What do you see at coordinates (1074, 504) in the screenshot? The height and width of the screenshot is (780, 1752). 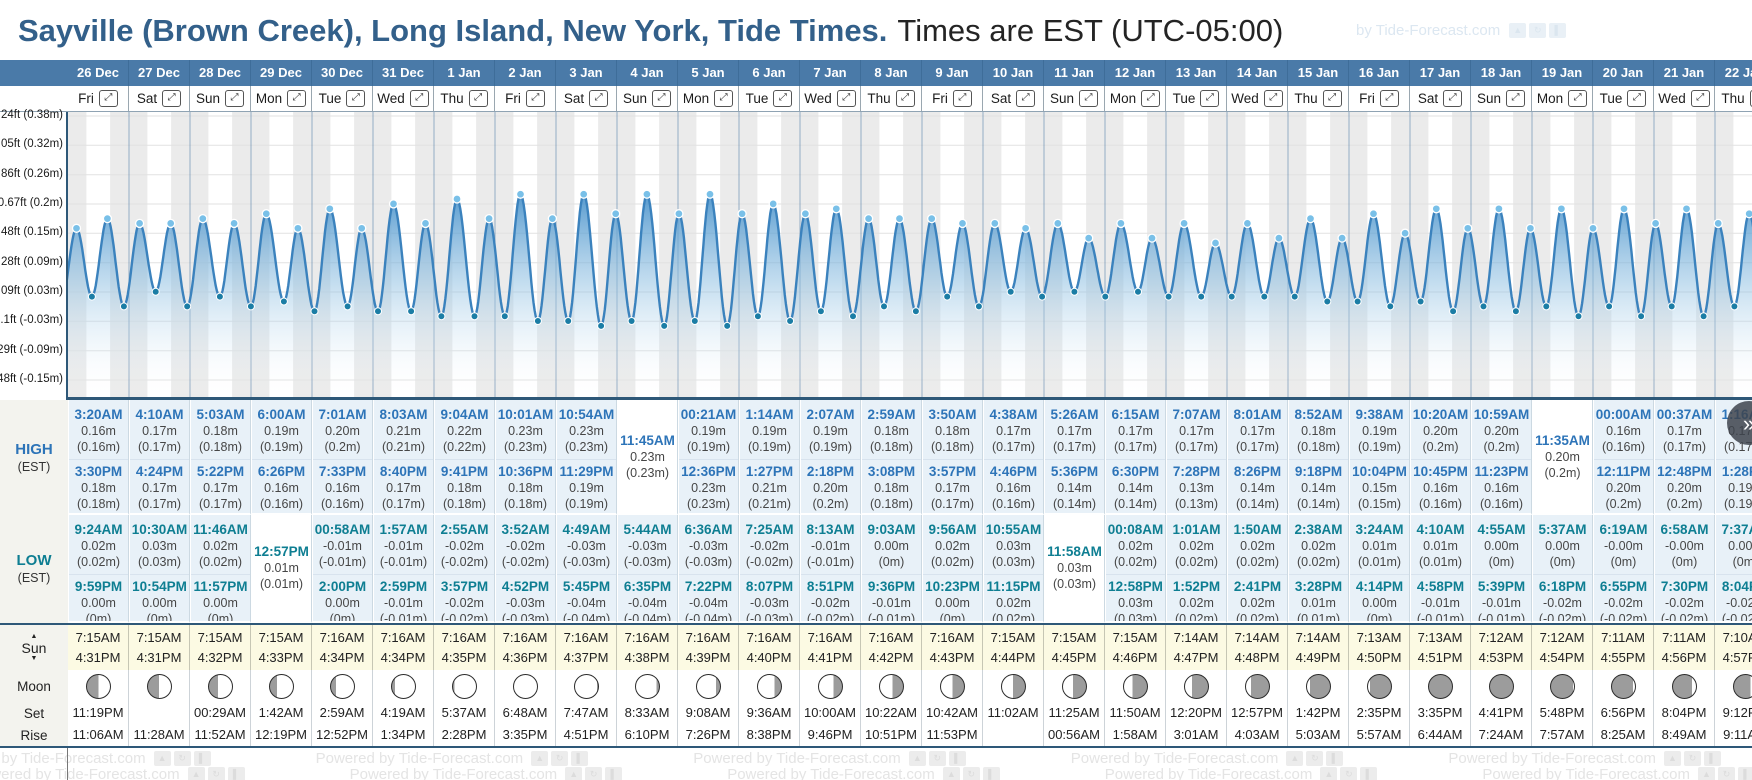 I see `tide-height-paren: (0.14m)` at bounding box center [1074, 504].